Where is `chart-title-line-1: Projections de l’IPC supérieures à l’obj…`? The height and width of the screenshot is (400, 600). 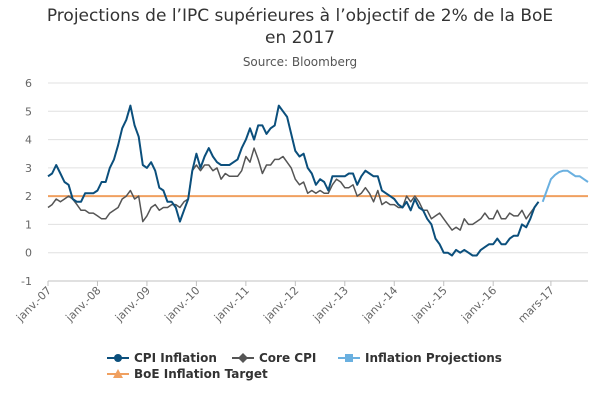
chart-title-line-1: Projections de l’IPC supérieures à l’obj… is located at coordinates (300, 16).